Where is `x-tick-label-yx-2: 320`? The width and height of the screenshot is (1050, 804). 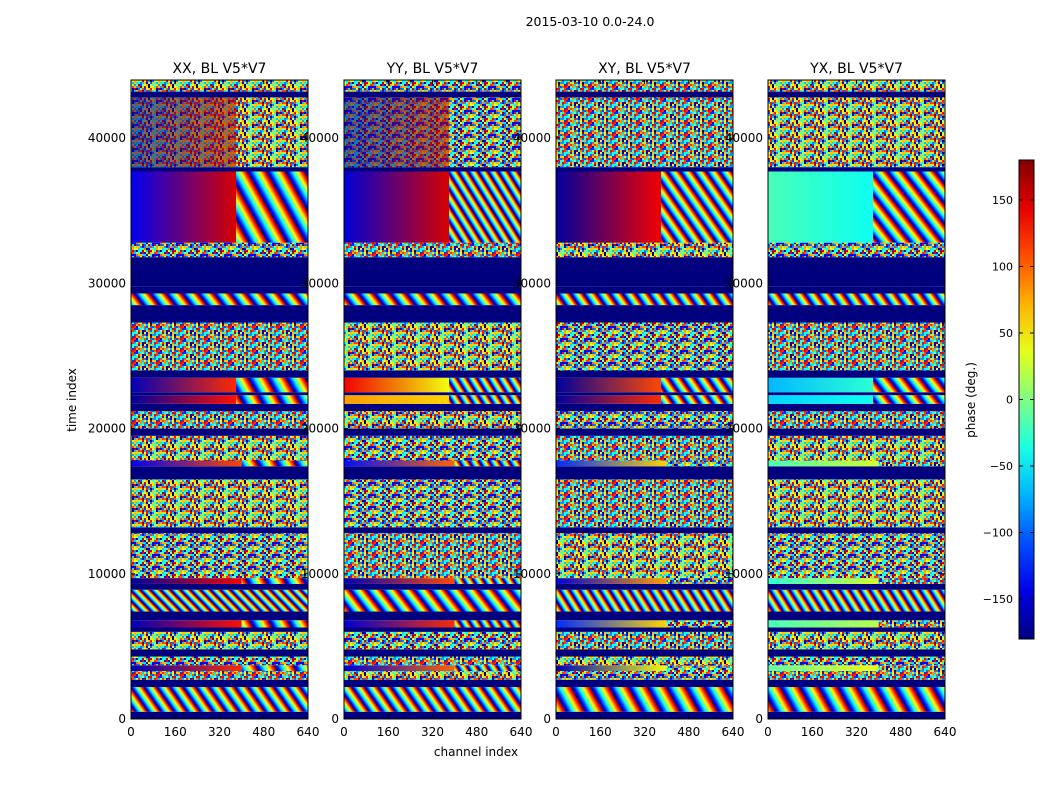
x-tick-label-yx-2: 320 is located at coordinates (856, 732).